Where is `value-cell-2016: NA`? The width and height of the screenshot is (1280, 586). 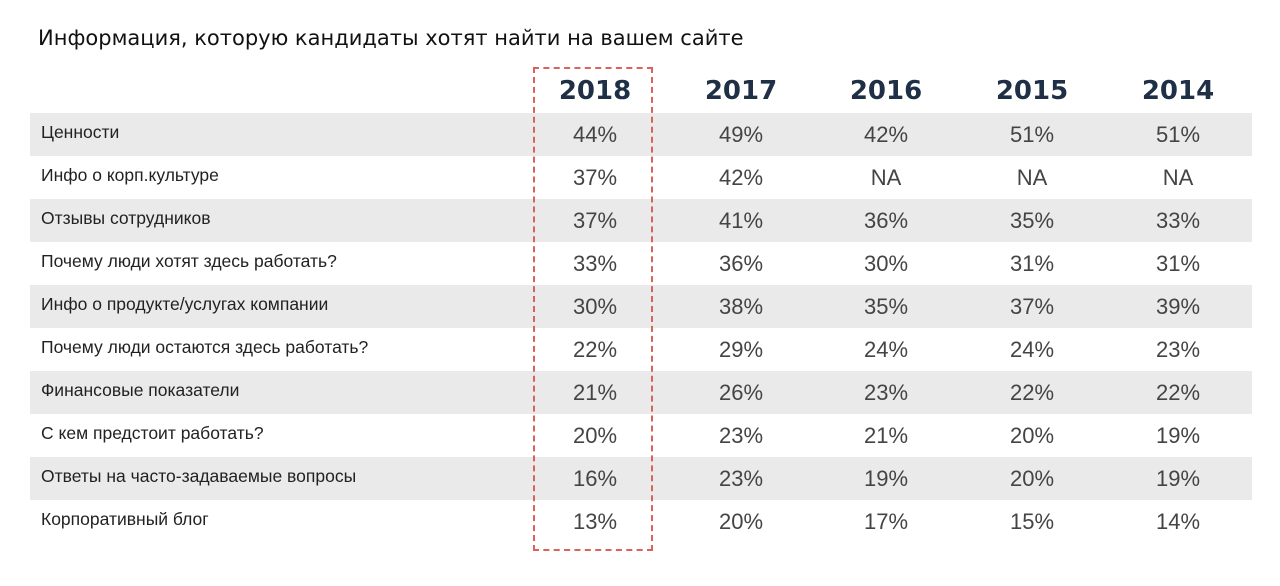 value-cell-2016: NA is located at coordinates (886, 177).